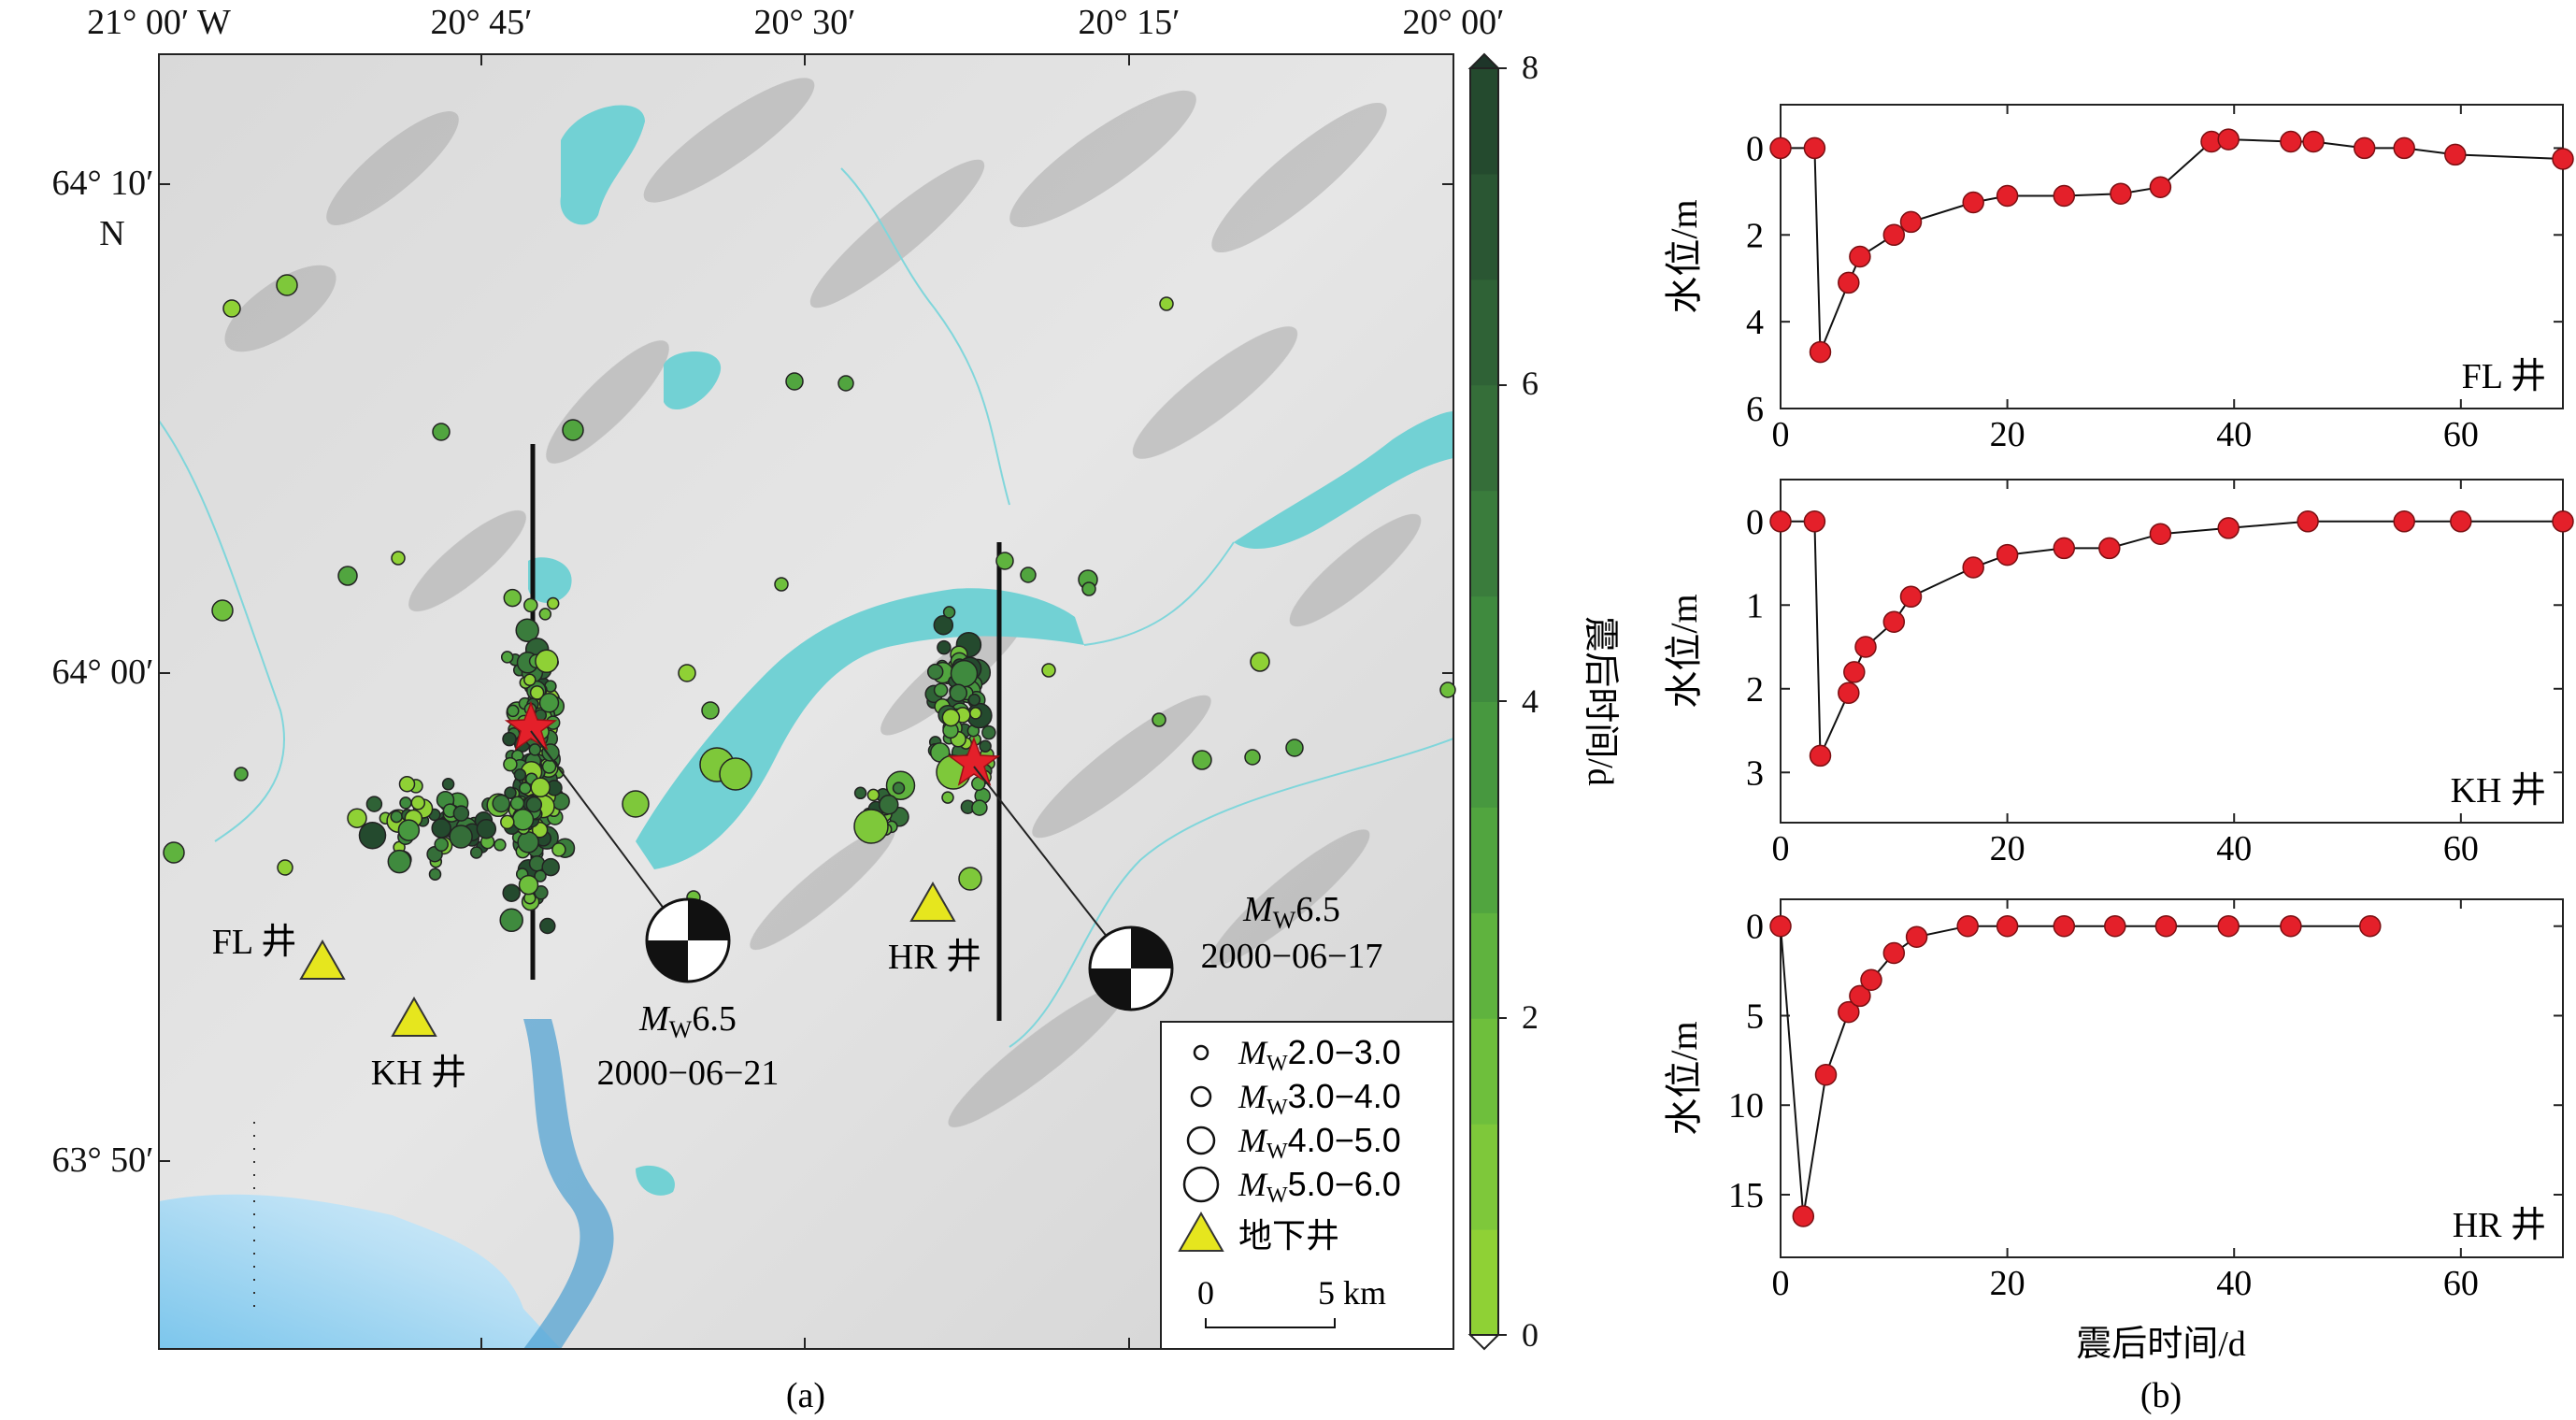 This screenshot has width=2576, height=1420. Describe the element at coordinates (159, 22) in the screenshot. I see `top-tick-label: 21° 00′ W` at that location.